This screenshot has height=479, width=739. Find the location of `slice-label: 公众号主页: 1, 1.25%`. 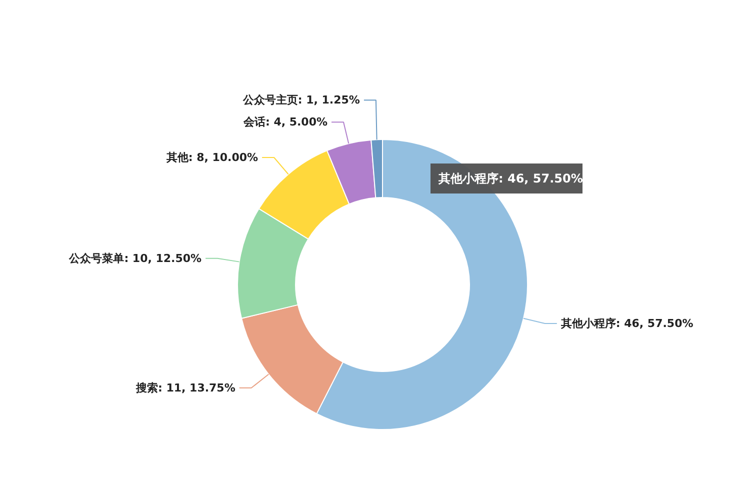

slice-label: 公众号主页: 1, 1.25% is located at coordinates (301, 100).